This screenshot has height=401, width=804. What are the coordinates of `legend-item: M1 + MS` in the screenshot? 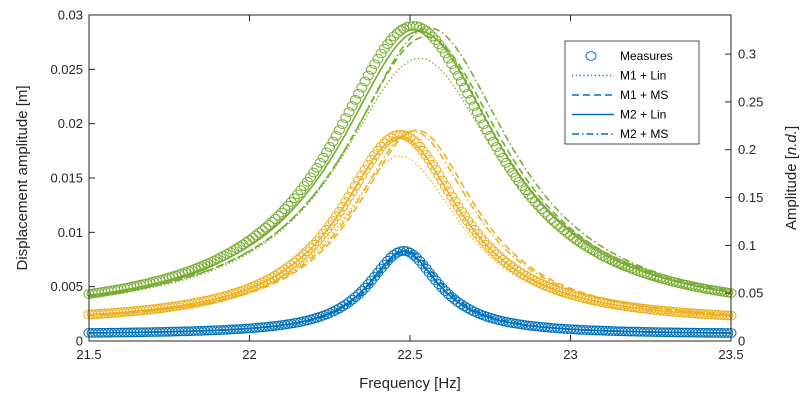 It's located at (620, 95).